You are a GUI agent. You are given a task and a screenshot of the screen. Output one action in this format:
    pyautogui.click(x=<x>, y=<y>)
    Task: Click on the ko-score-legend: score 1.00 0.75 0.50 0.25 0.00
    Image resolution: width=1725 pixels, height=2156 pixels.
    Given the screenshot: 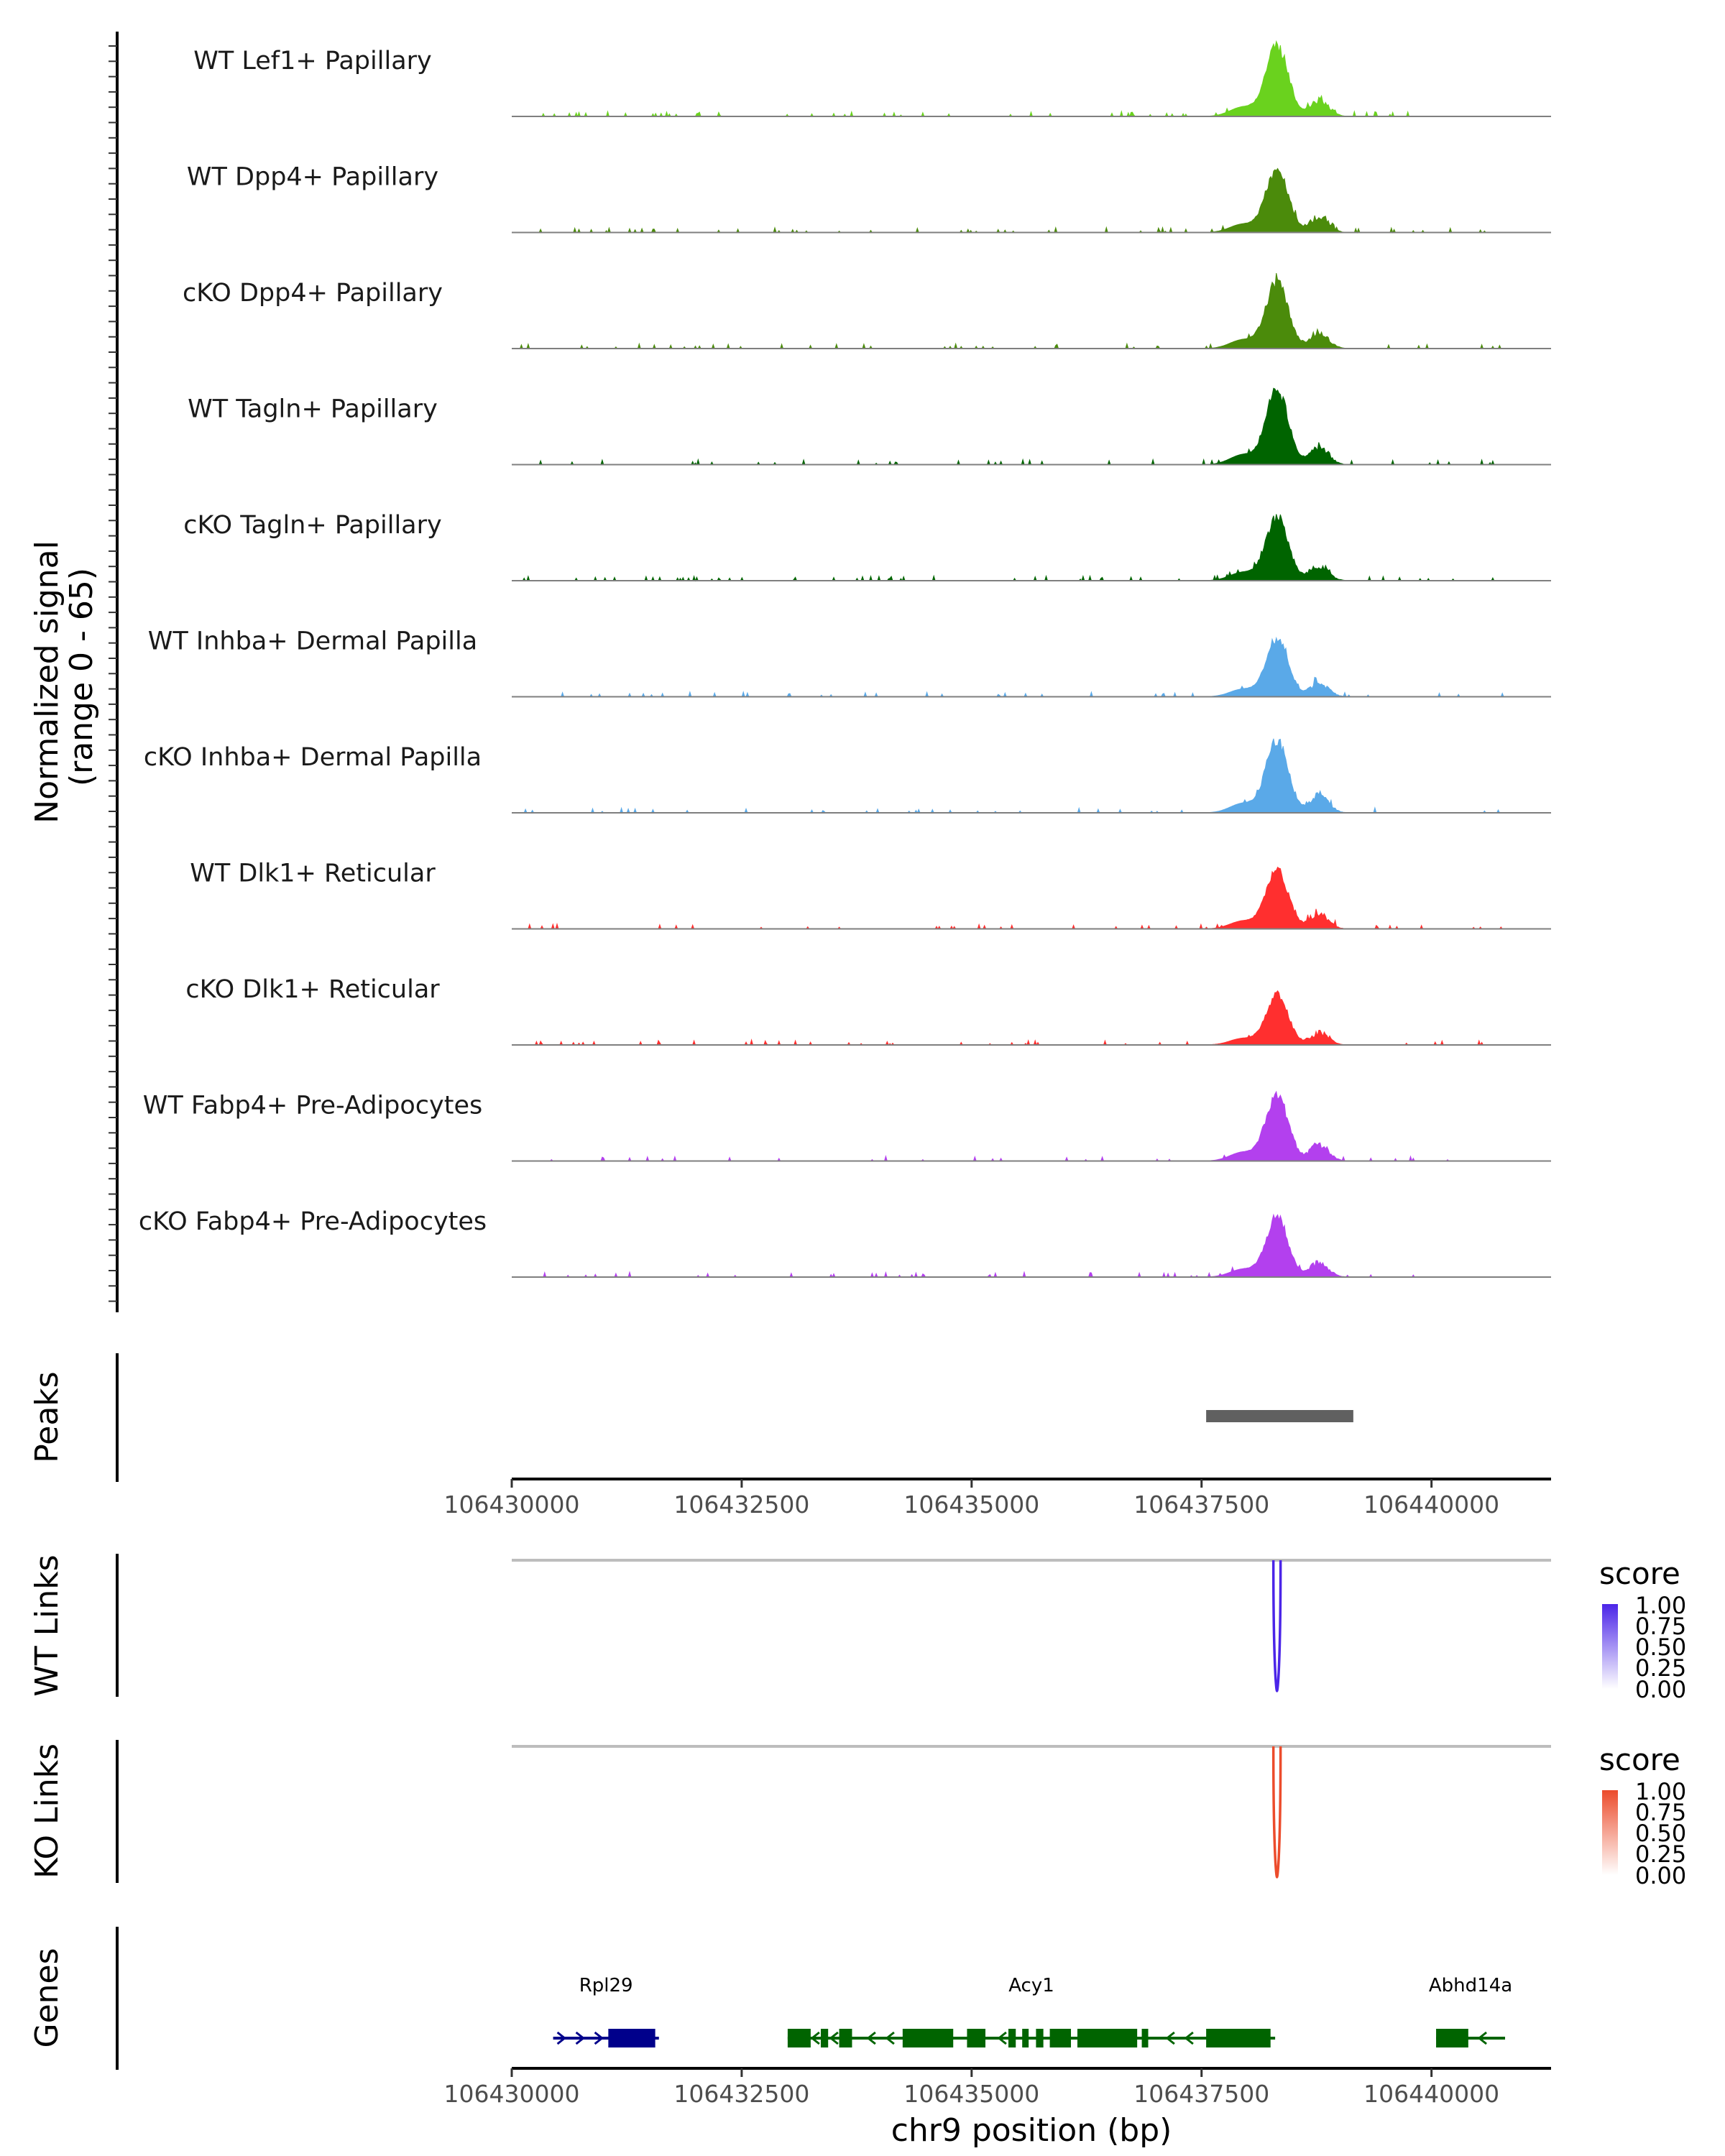 What is the action you would take?
    pyautogui.click(x=1642, y=1816)
    